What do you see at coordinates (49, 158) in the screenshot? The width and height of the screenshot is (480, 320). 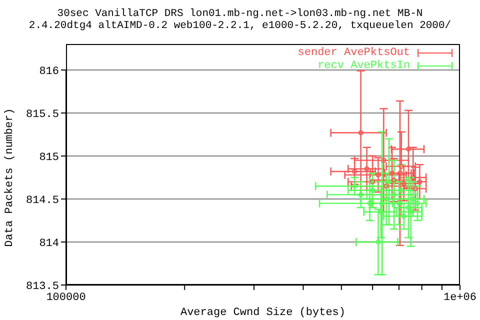 I see `y-tick-label: 815` at bounding box center [49, 158].